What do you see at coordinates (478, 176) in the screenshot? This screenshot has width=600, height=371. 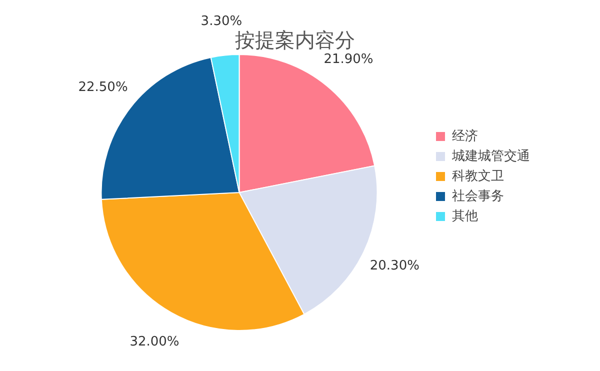 I see `legend-label: 科教文卫` at bounding box center [478, 176].